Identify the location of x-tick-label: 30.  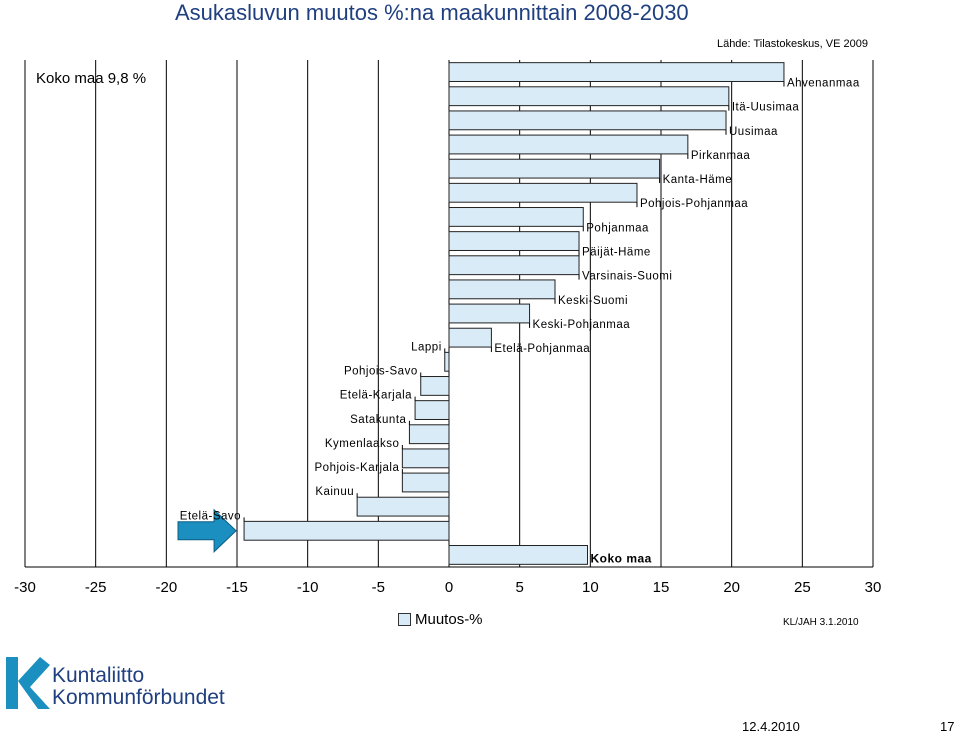
(873, 587).